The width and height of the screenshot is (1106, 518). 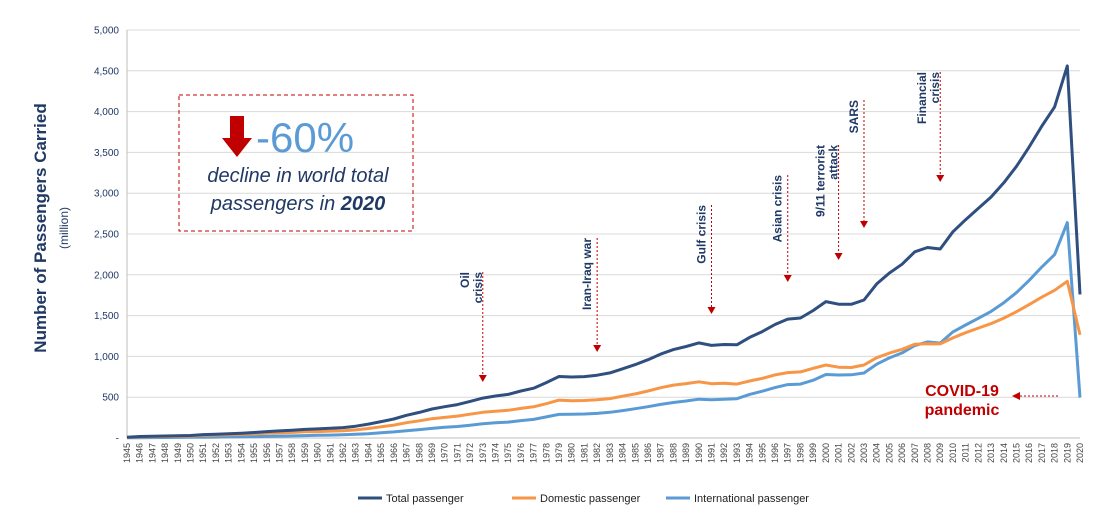 I want to click on x-tick-label: 2020, so click(x=1080, y=453).